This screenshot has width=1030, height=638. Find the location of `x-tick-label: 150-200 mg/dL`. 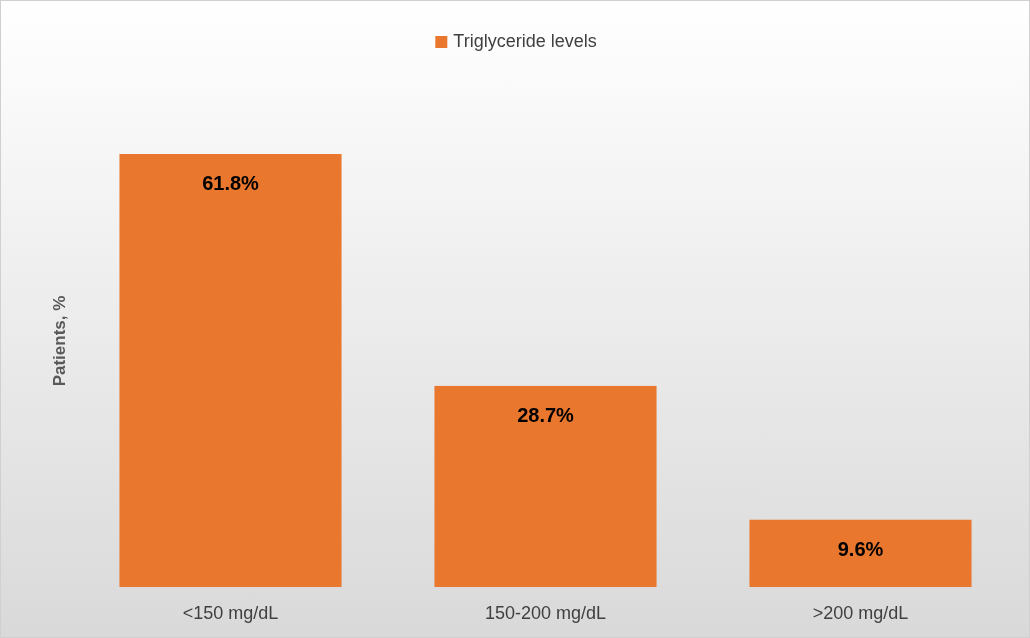

x-tick-label: 150-200 mg/dL is located at coordinates (545, 613).